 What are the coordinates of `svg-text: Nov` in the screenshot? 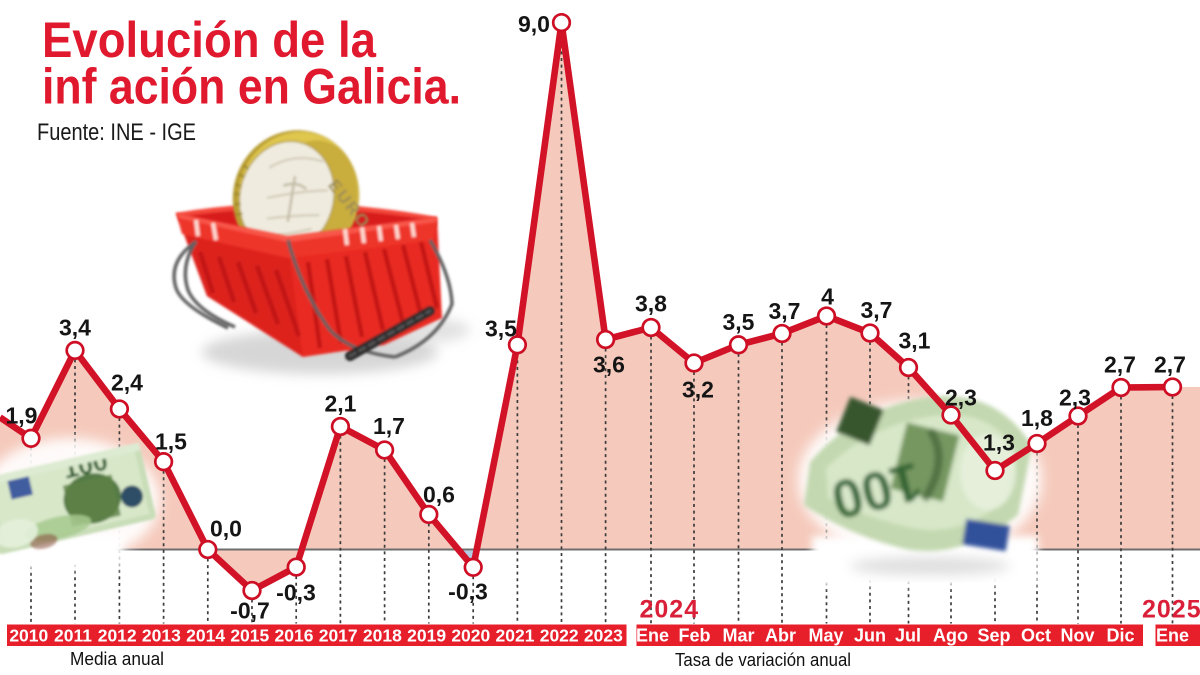 It's located at (1077, 636).